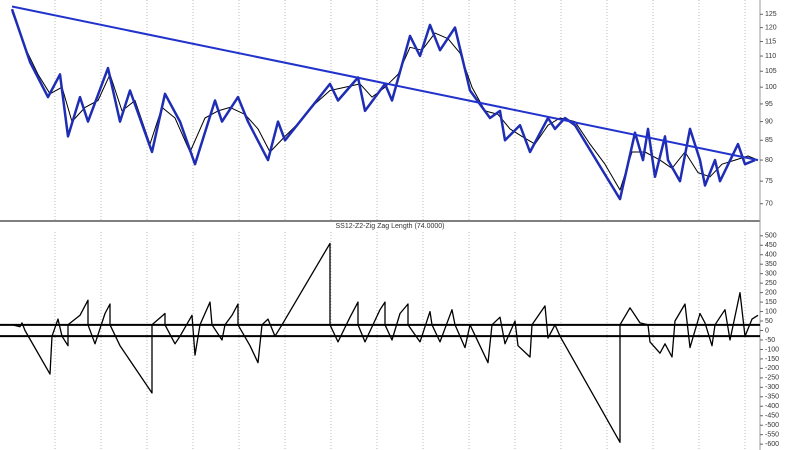 The height and width of the screenshot is (450, 800). Describe the element at coordinates (772, 425) in the screenshot. I see `y-tick-label: -500` at that location.